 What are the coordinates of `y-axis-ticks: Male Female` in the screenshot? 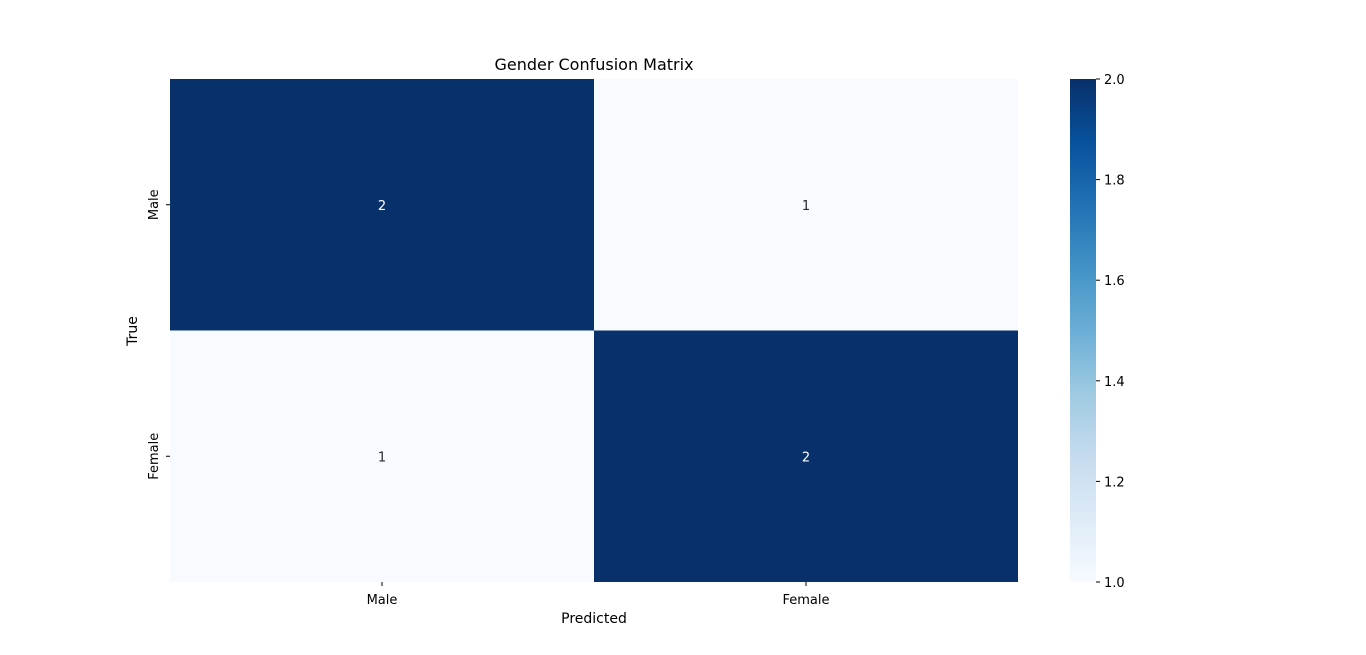 It's located at (158, 334).